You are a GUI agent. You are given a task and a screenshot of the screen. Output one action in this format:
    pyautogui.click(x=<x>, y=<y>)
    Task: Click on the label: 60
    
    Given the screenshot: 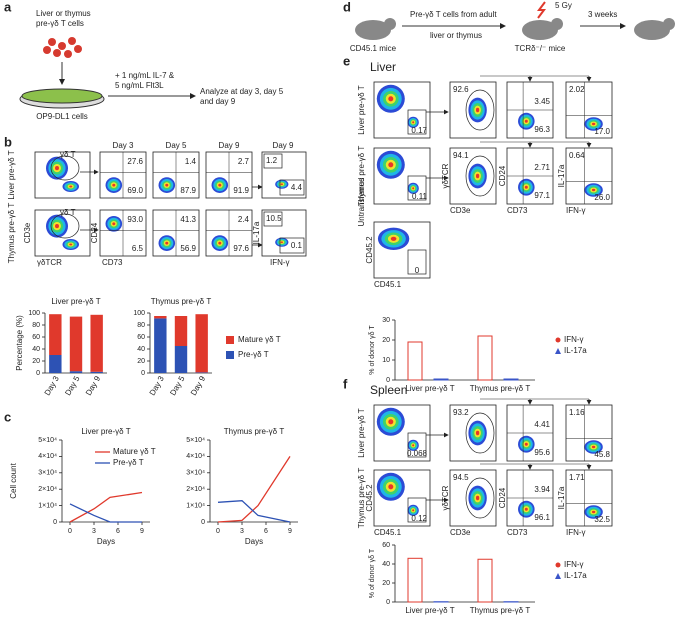 What is the action you would take?
    pyautogui.click(x=386, y=545)
    